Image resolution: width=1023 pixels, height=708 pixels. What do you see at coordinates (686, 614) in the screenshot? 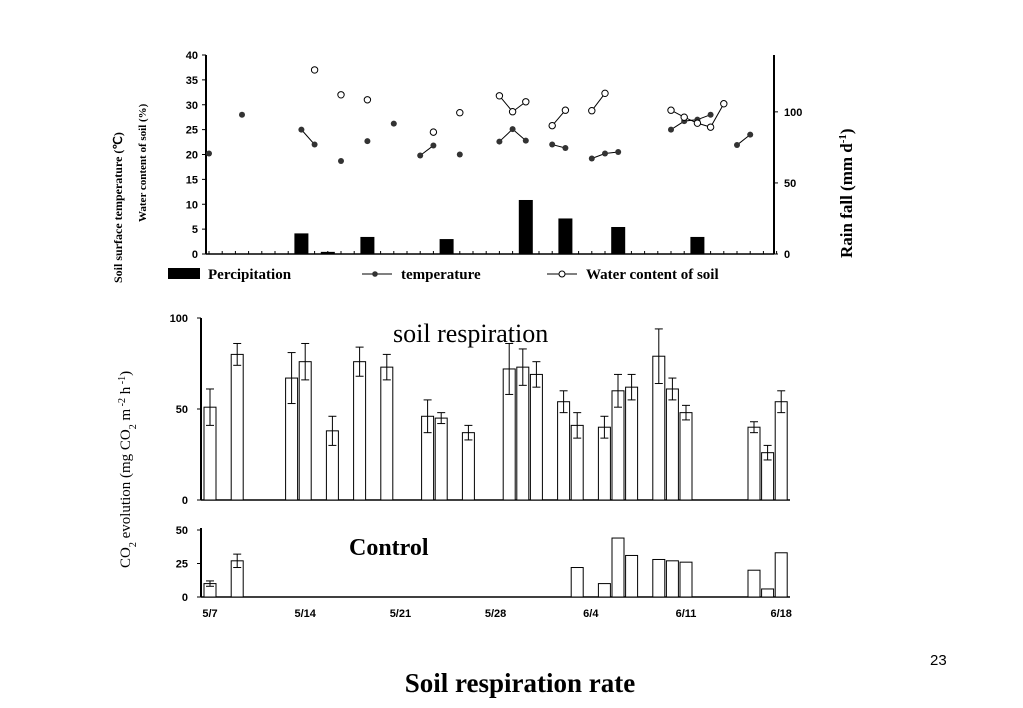
I see `x-date-label: 6/11` at bounding box center [686, 614].